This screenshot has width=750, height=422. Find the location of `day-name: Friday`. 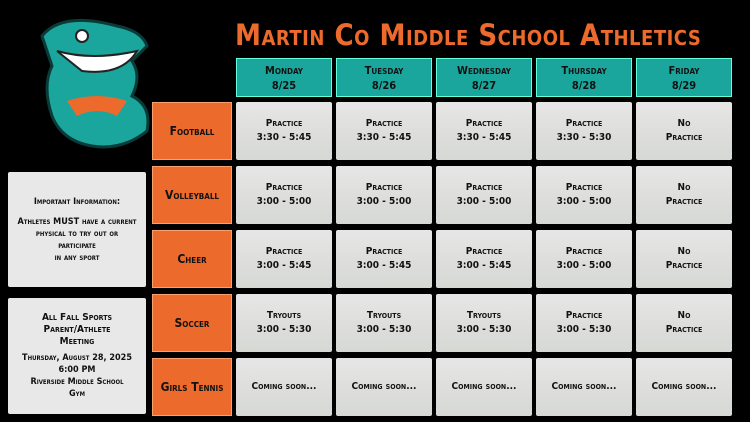

day-name: Friday is located at coordinates (684, 70).